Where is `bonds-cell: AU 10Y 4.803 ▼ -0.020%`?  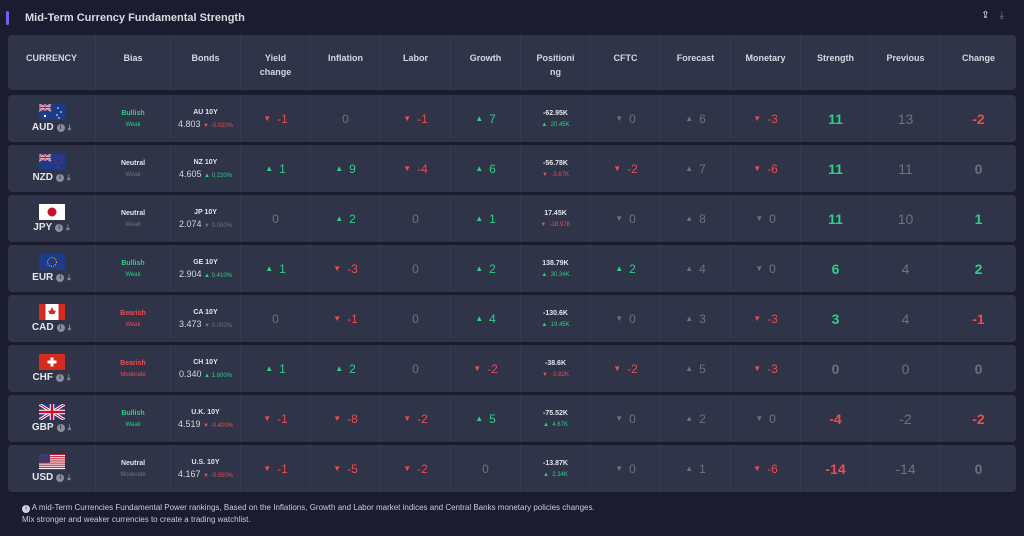 bonds-cell: AU 10Y 4.803 ▼ -0.020% is located at coordinates (206, 118).